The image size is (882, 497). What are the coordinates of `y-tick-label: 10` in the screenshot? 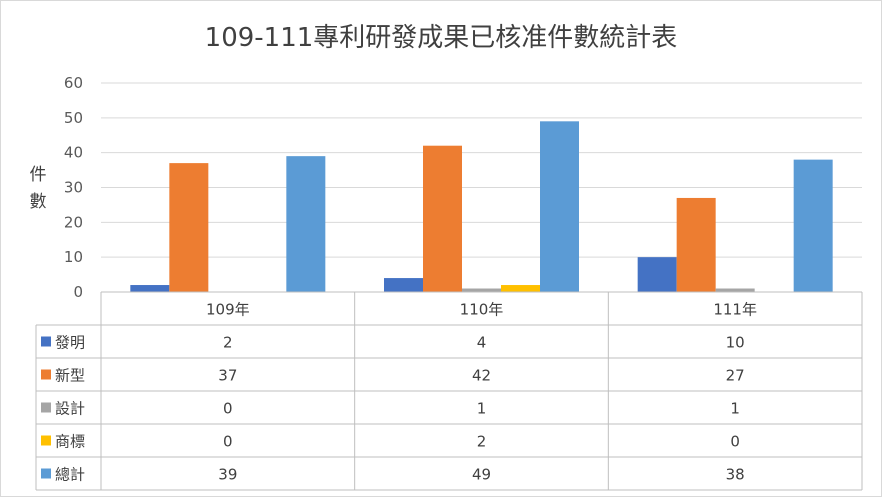 It's located at (73, 257).